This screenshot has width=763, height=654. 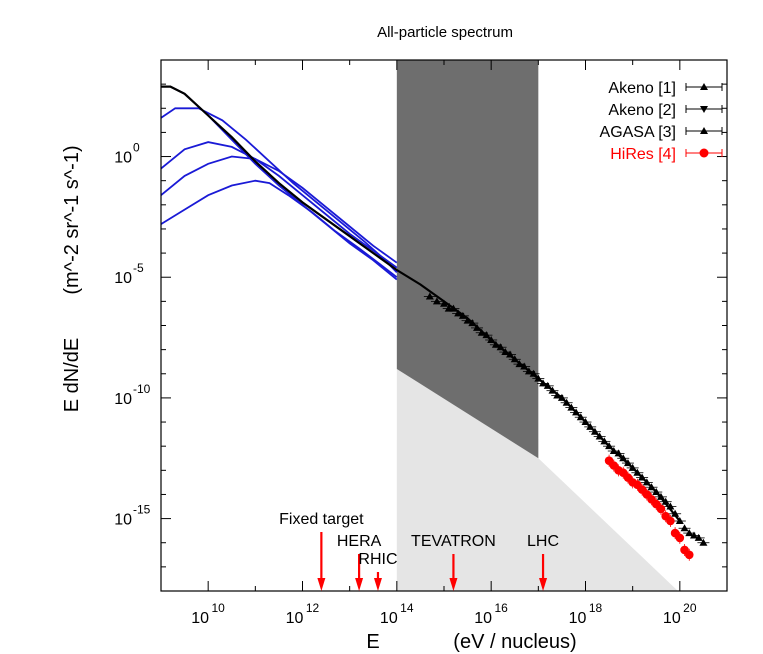 What do you see at coordinates (467, 259) in the screenshot?
I see `dark-shaded-band` at bounding box center [467, 259].